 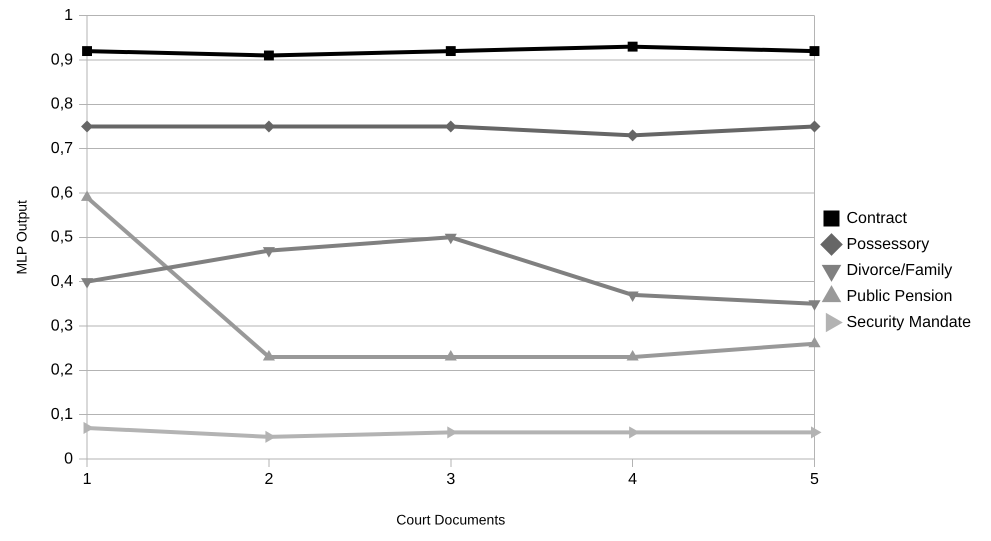 I want to click on y-tick-label: 0,4, so click(x=62, y=281).